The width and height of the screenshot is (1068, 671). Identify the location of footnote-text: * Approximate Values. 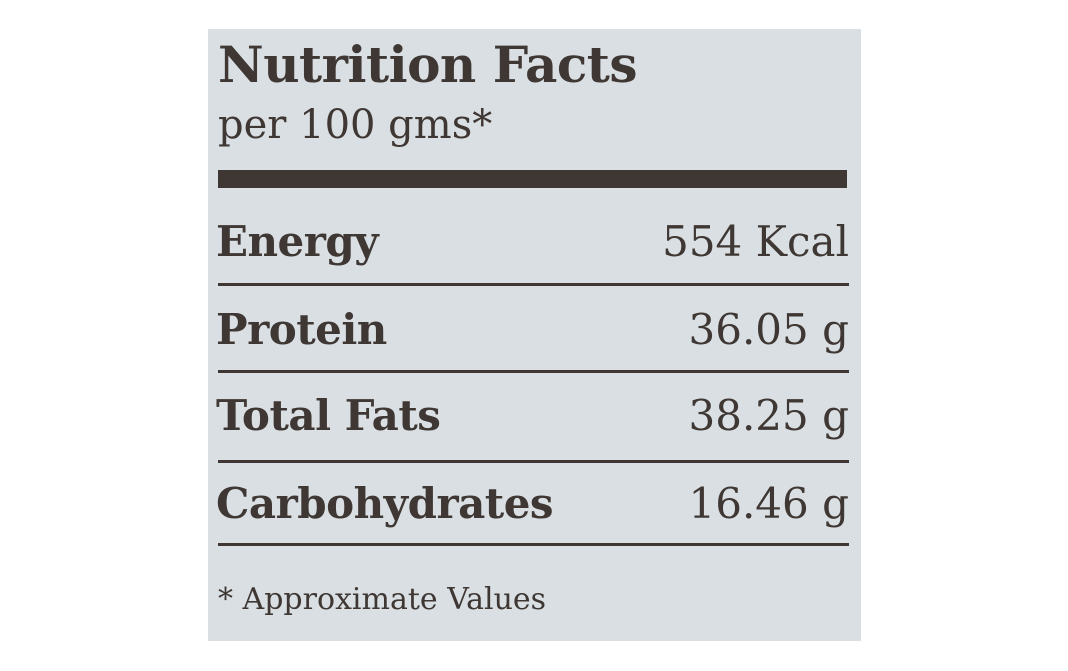
(382, 599).